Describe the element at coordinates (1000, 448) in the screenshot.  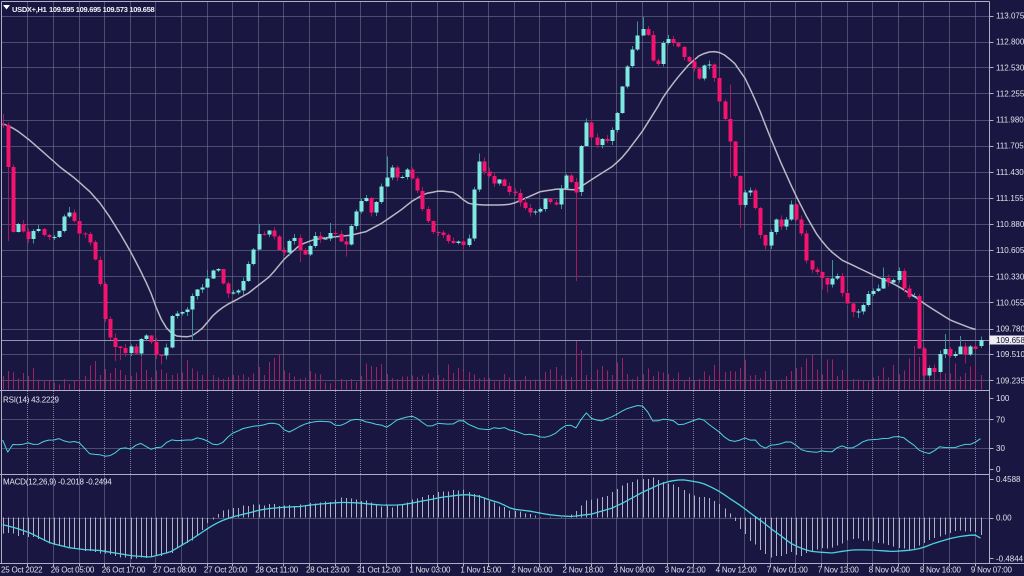
I see `svg-text: 30` at that location.